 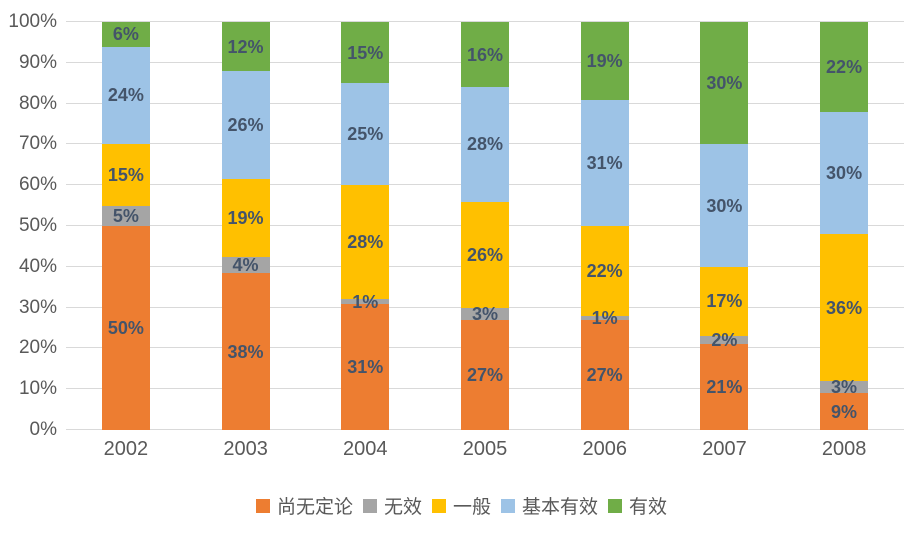 I want to click on x-tick-label: 2005, so click(x=485, y=449).